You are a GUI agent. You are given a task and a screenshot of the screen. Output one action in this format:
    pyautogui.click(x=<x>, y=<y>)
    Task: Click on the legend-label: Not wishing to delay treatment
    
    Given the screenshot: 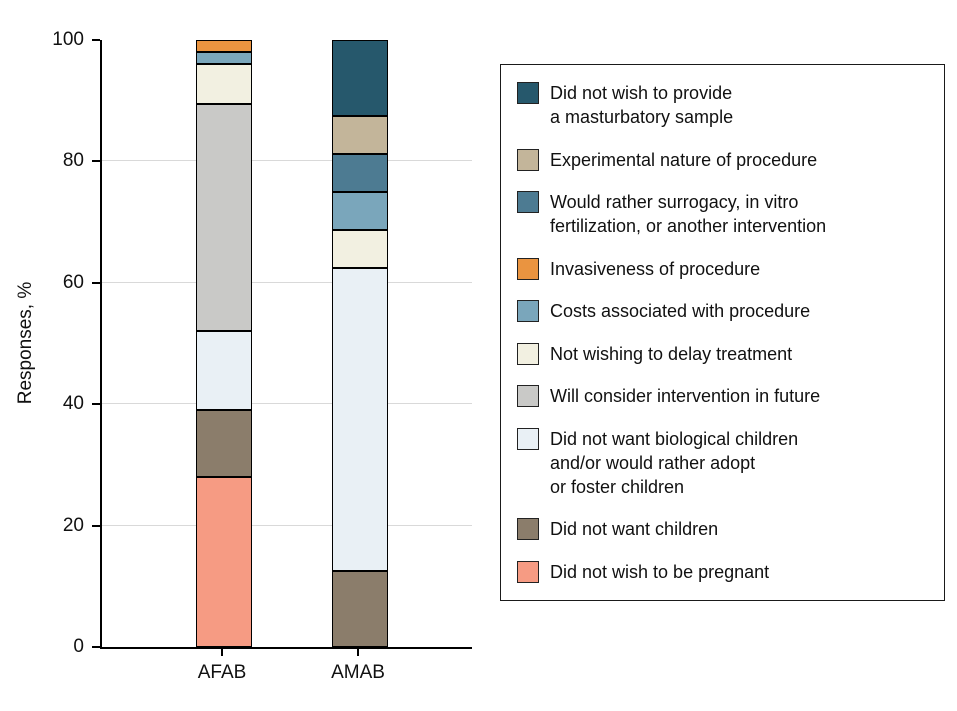 What is the action you would take?
    pyautogui.click(x=671, y=353)
    